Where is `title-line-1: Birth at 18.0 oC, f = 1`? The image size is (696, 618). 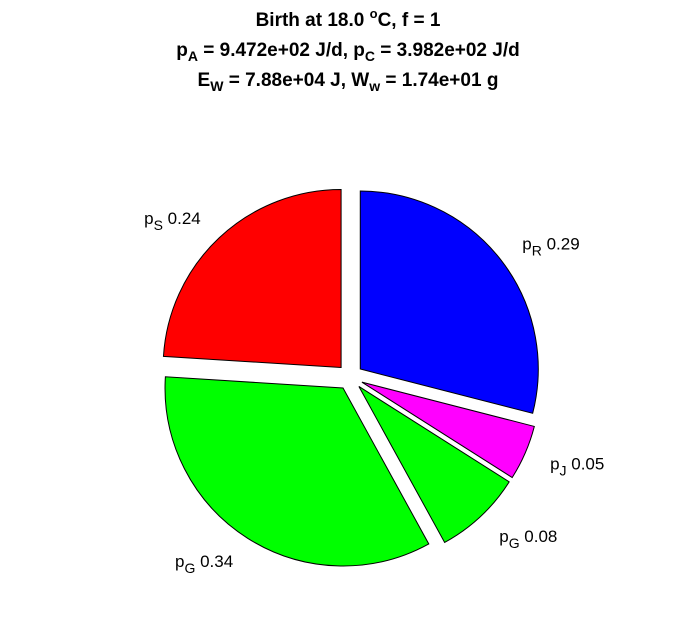 title-line-1: Birth at 18.0 oC, f = 1 is located at coordinates (348, 18).